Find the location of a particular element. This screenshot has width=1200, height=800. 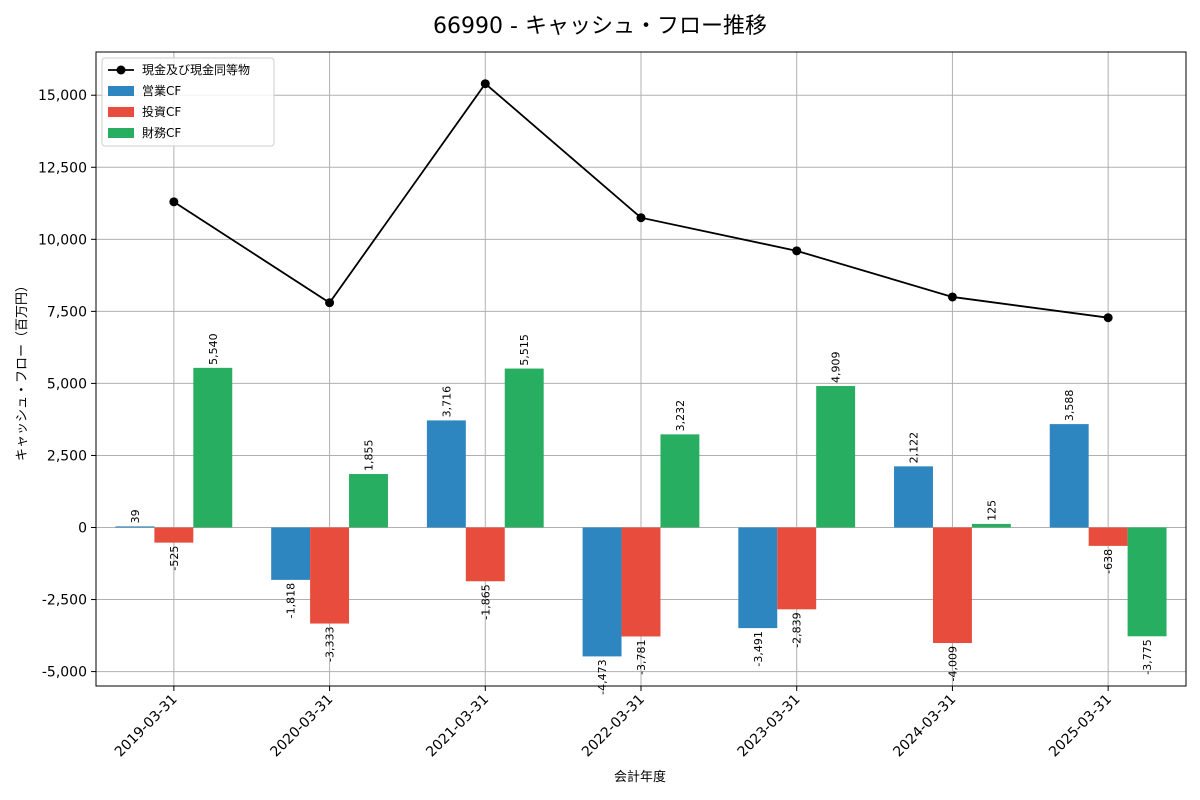

legend-box is located at coordinates (188, 102).